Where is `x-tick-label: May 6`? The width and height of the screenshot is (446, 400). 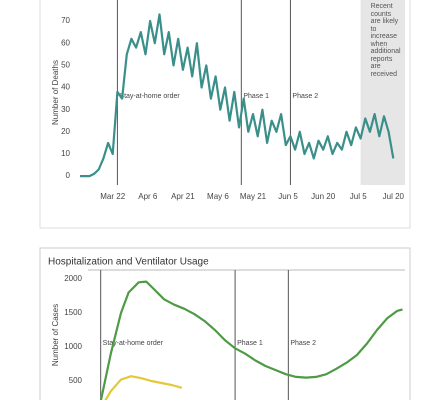
x-tick-label: May 6 is located at coordinates (218, 196).